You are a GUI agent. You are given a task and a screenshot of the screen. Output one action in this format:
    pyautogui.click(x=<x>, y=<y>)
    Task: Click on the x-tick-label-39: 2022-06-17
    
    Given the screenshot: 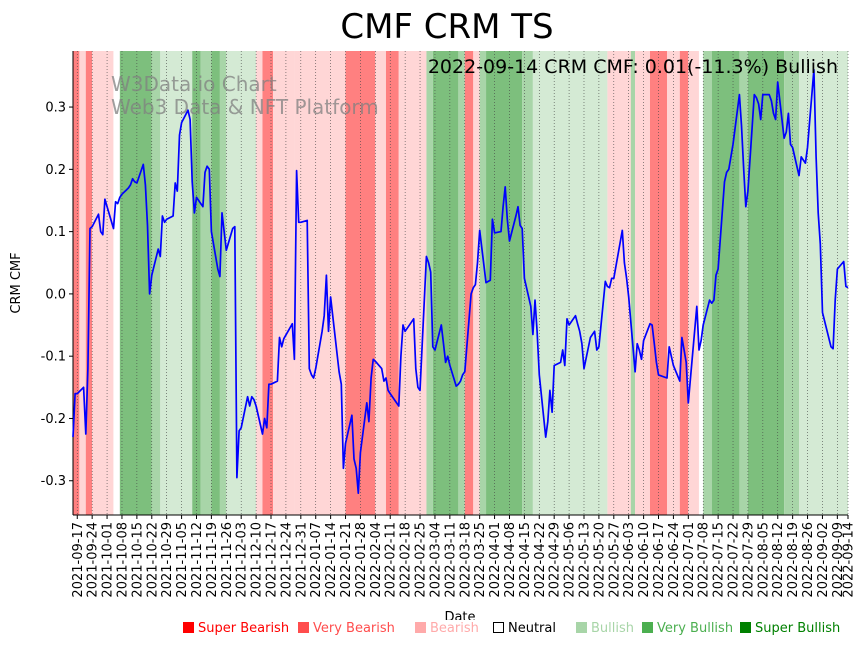 What is the action you would take?
    pyautogui.click(x=659, y=560)
    